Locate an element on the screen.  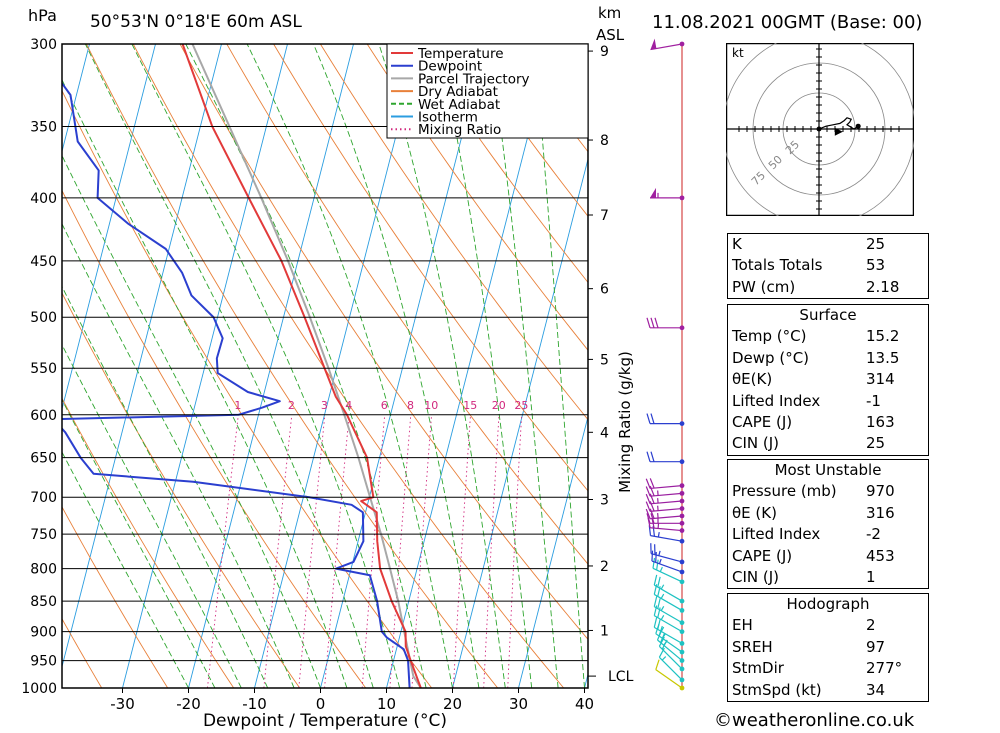
unstable-title: Most Unstable is located at coordinates (828, 470).